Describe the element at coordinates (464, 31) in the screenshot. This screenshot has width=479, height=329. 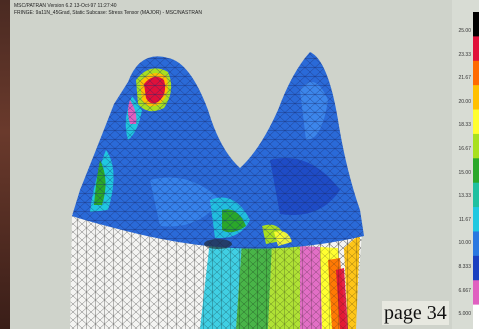
I see `legend-value-label: 25.00` at that location.